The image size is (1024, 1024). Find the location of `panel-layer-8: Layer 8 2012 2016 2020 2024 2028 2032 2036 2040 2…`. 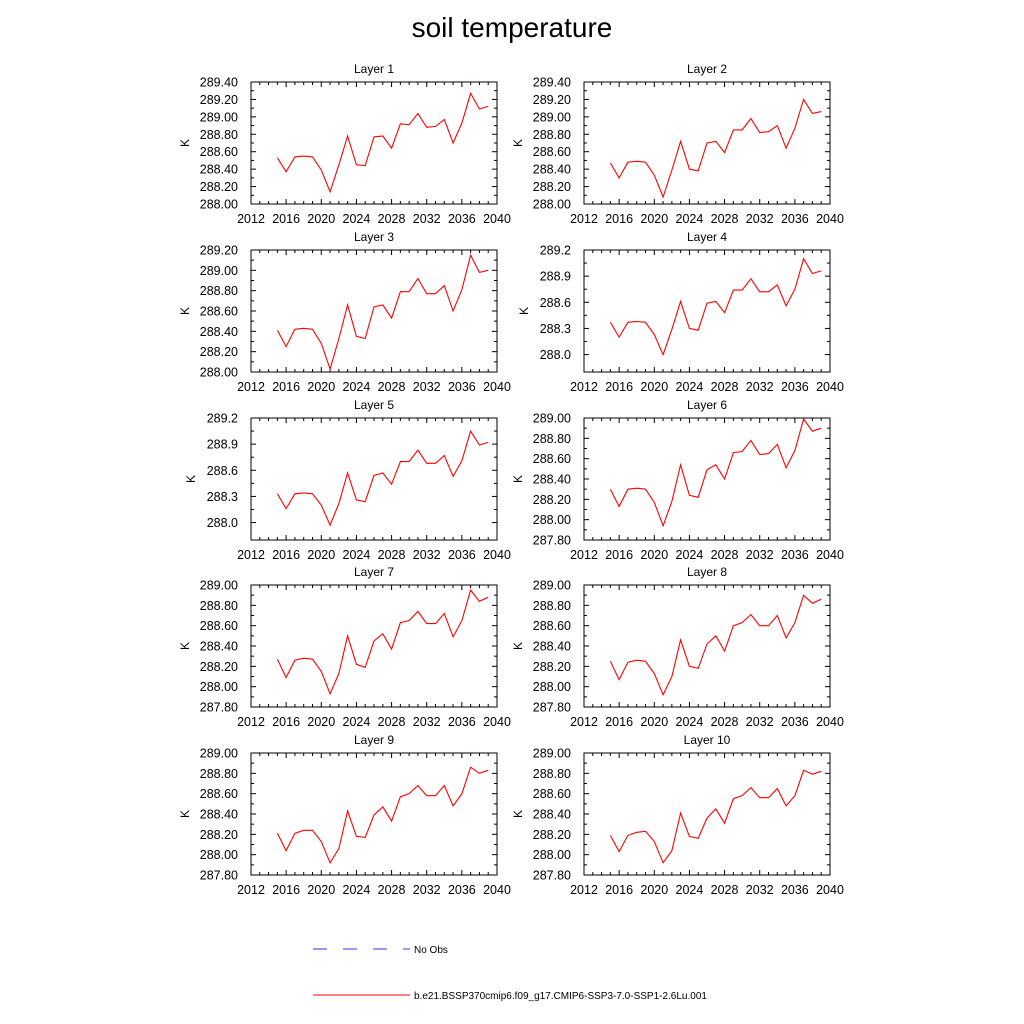

panel-layer-8: Layer 8 2012 2016 2020 2024 2028 2032 2036 2040 2… is located at coordinates (677, 647).